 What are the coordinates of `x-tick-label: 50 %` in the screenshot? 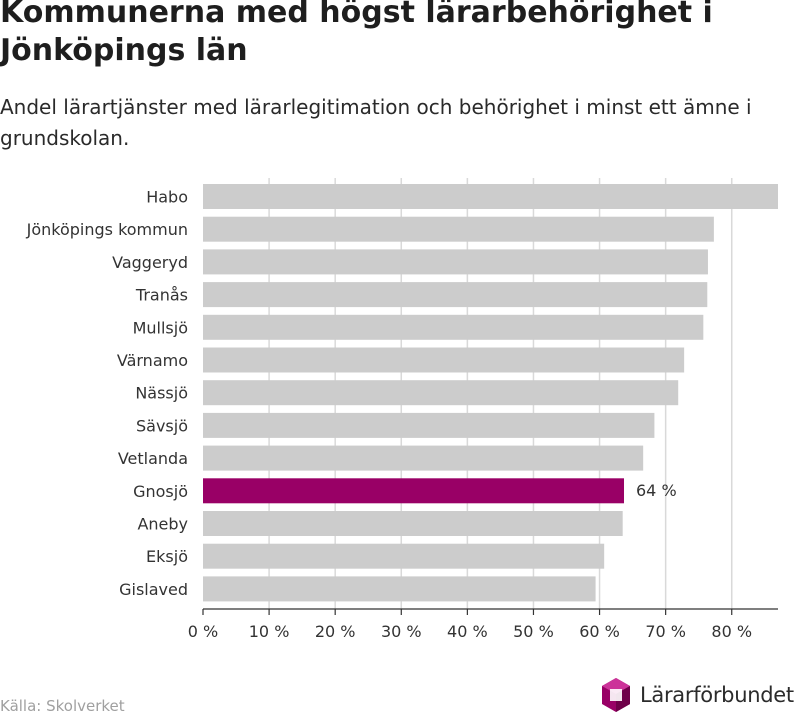 It's located at (533, 631).